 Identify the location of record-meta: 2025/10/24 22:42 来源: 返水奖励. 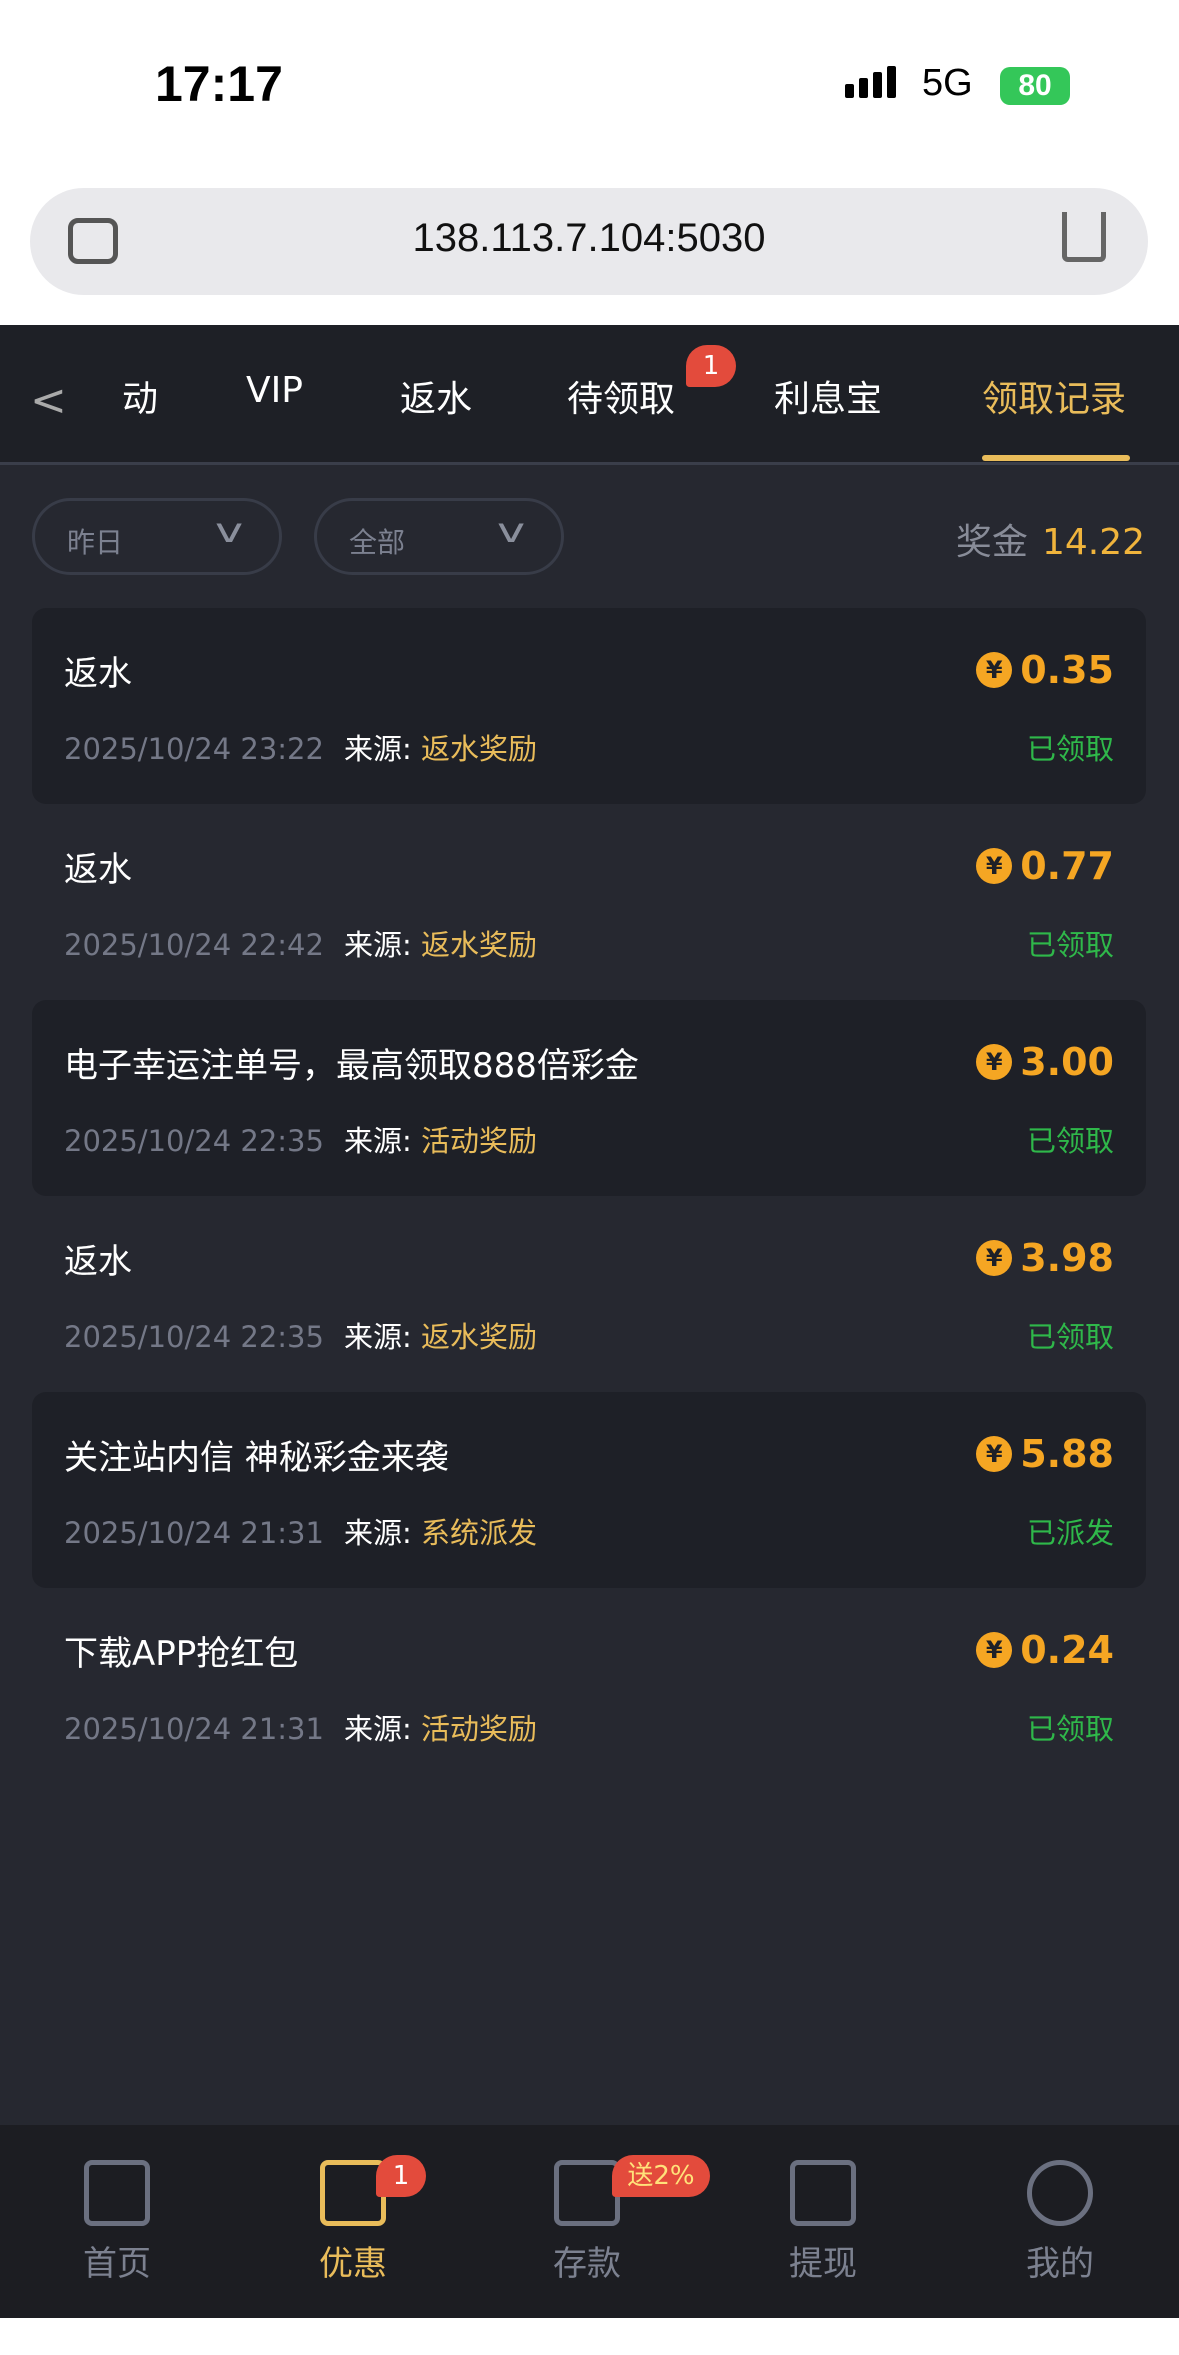
(300, 943).